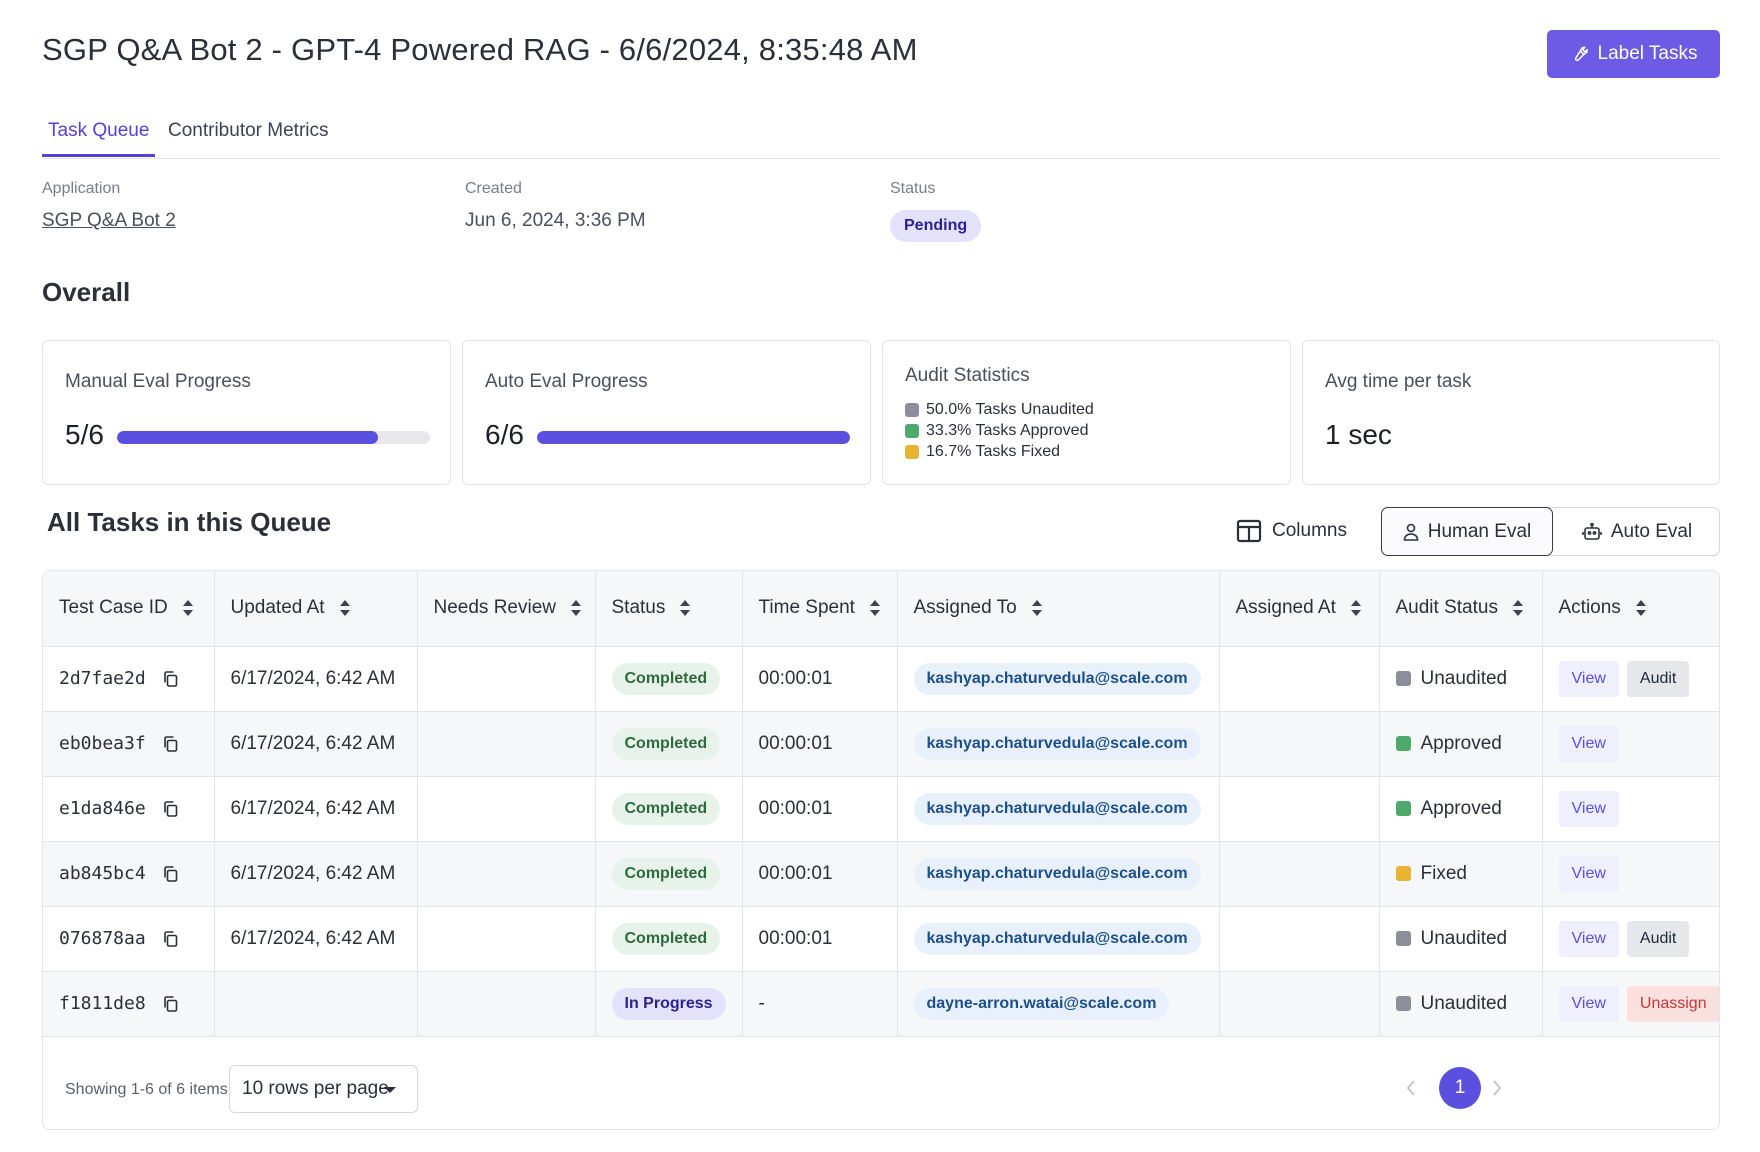 This screenshot has width=1760, height=1152. Describe the element at coordinates (1630, 609) in the screenshot. I see `column-header: Actions` at that location.